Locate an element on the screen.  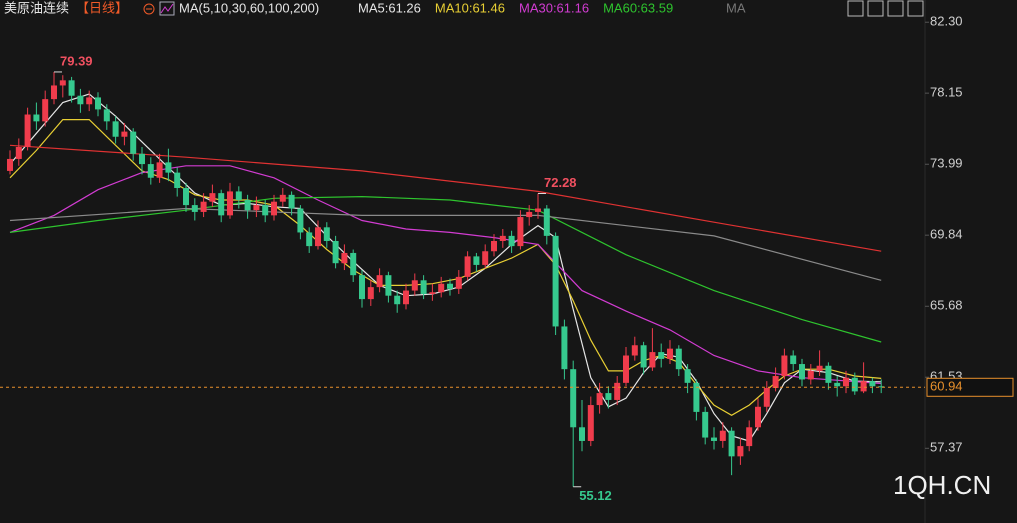
indicator-icon is located at coordinates (167, 8).